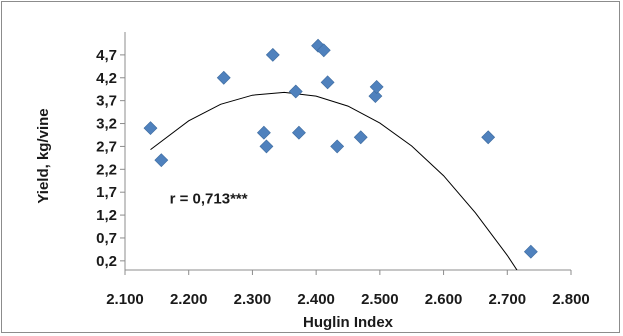 The height and width of the screenshot is (336, 623). What do you see at coordinates (316, 299) in the screenshot?
I see `x-tick-label: 2.400` at bounding box center [316, 299].